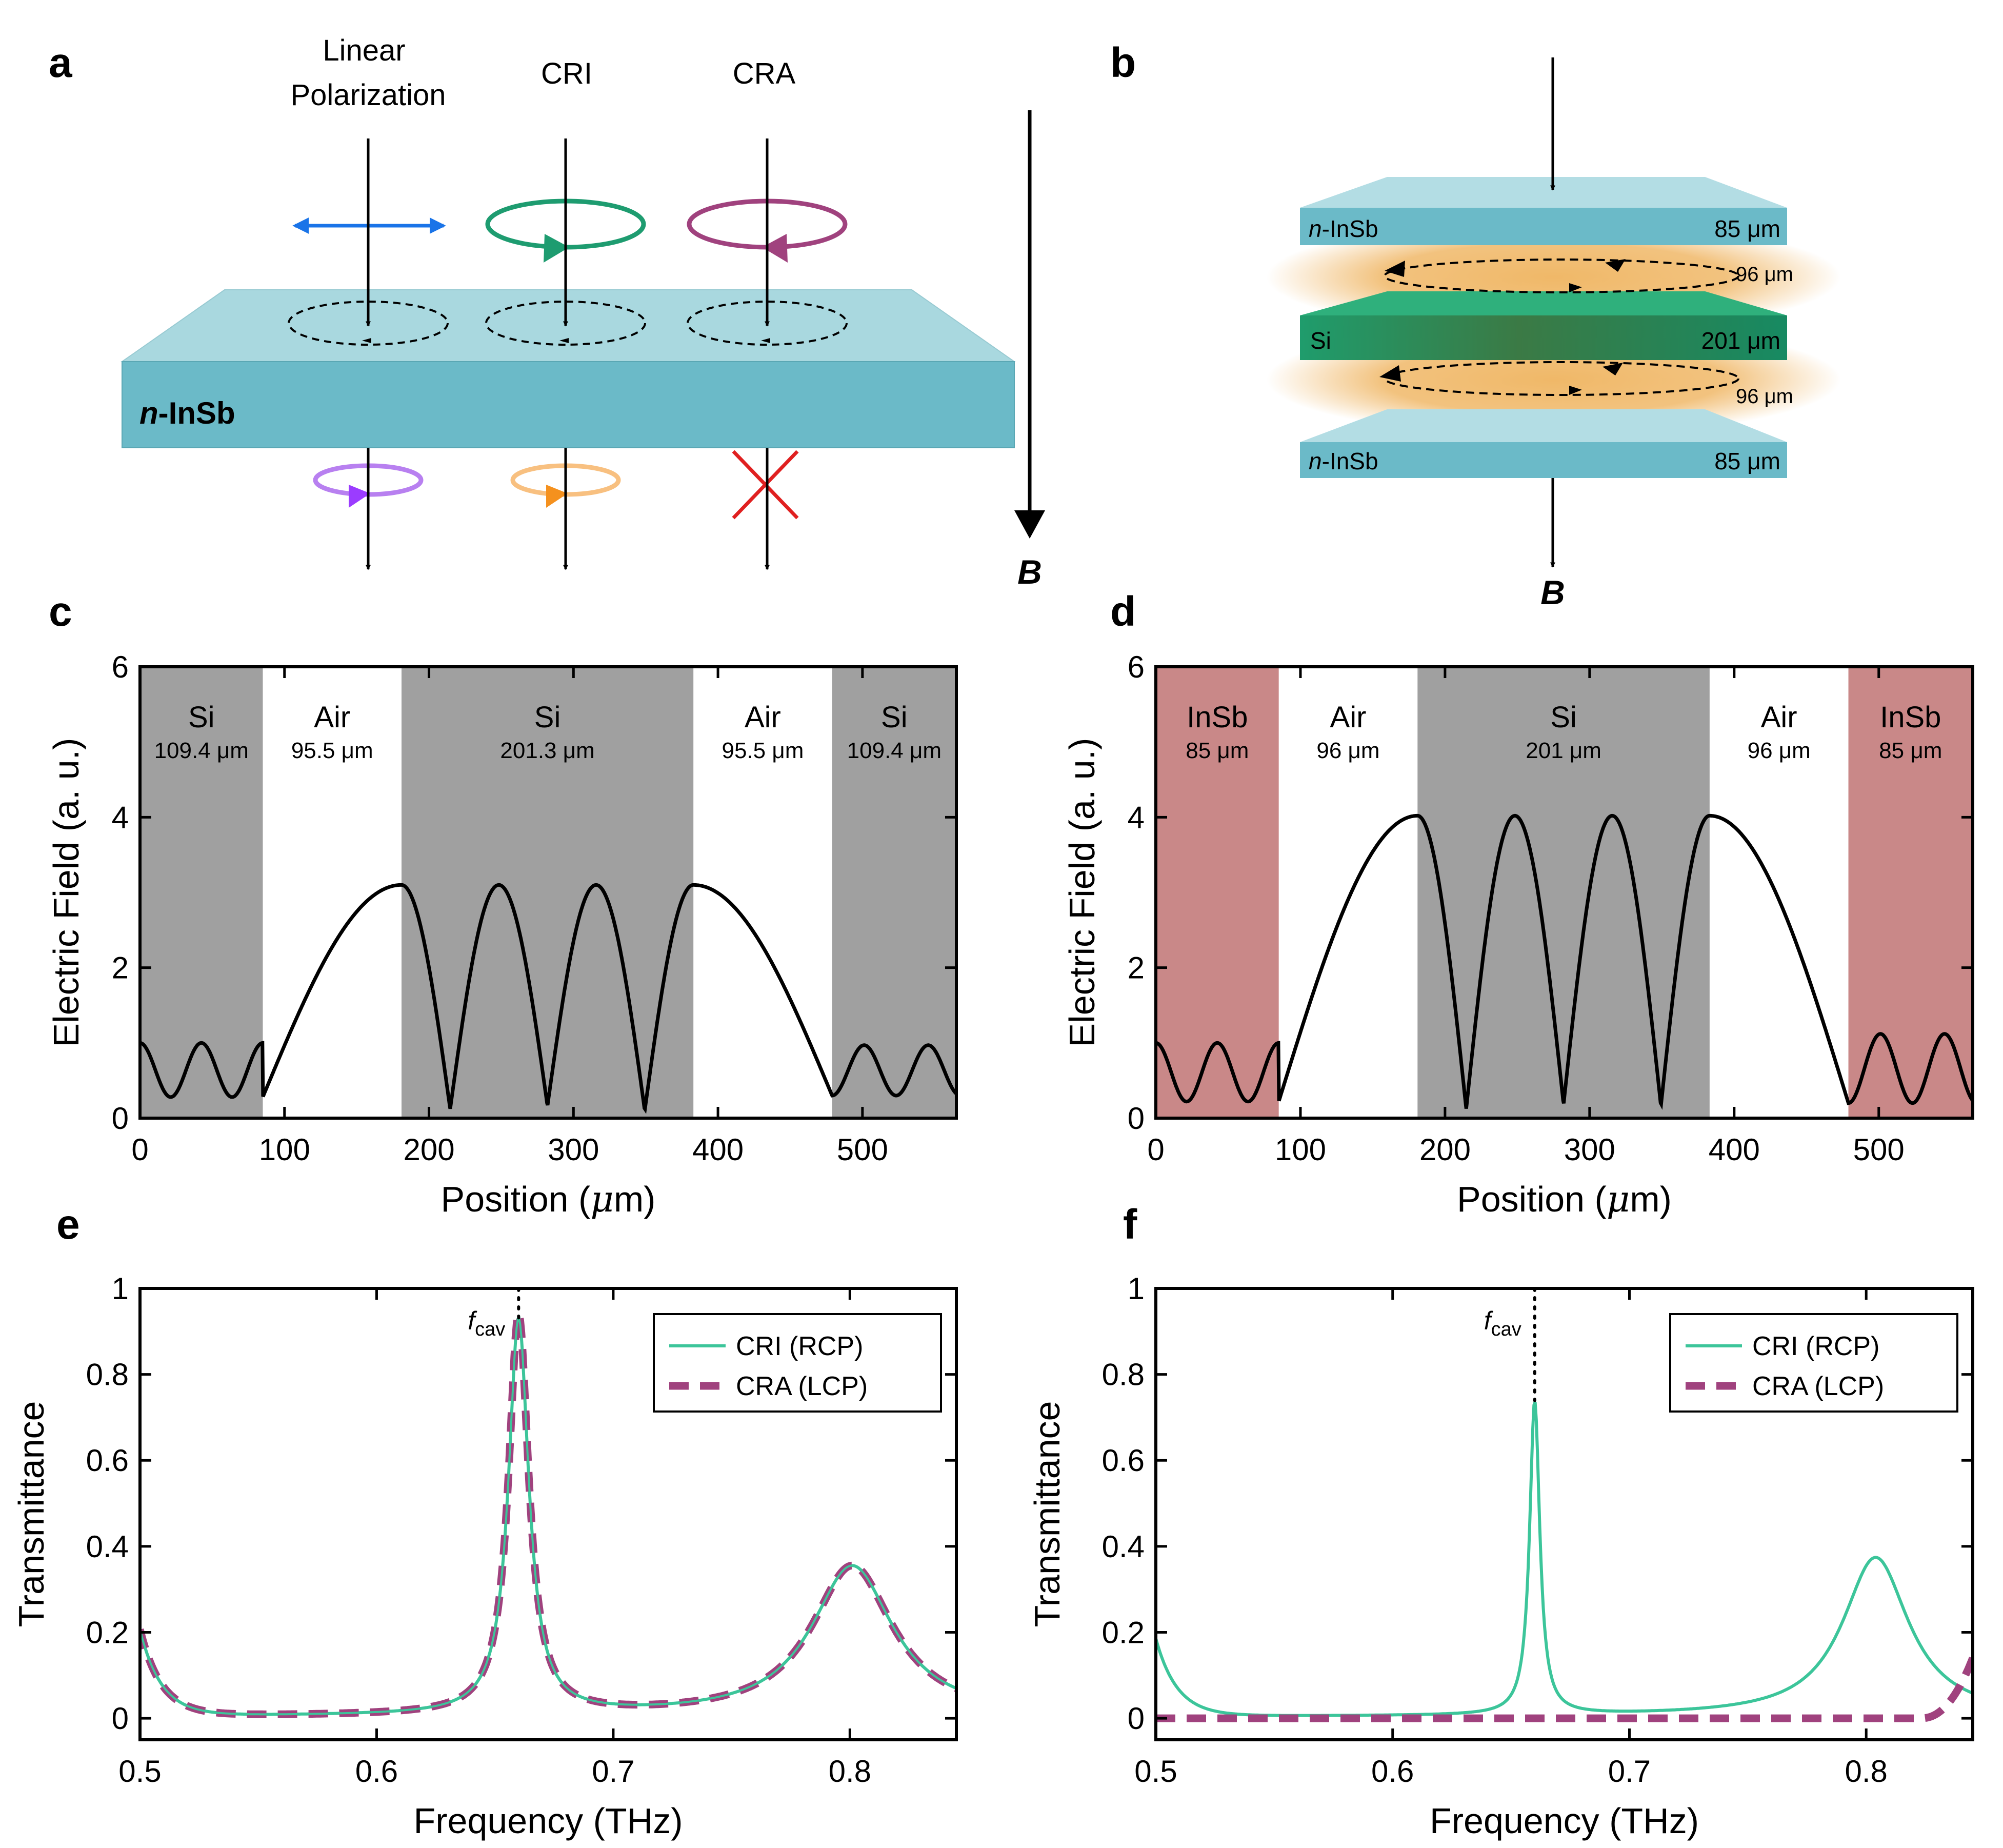  What do you see at coordinates (1575, 287) in the screenshot?
I see `gap1-orbit-arrow-bottom` at bounding box center [1575, 287].